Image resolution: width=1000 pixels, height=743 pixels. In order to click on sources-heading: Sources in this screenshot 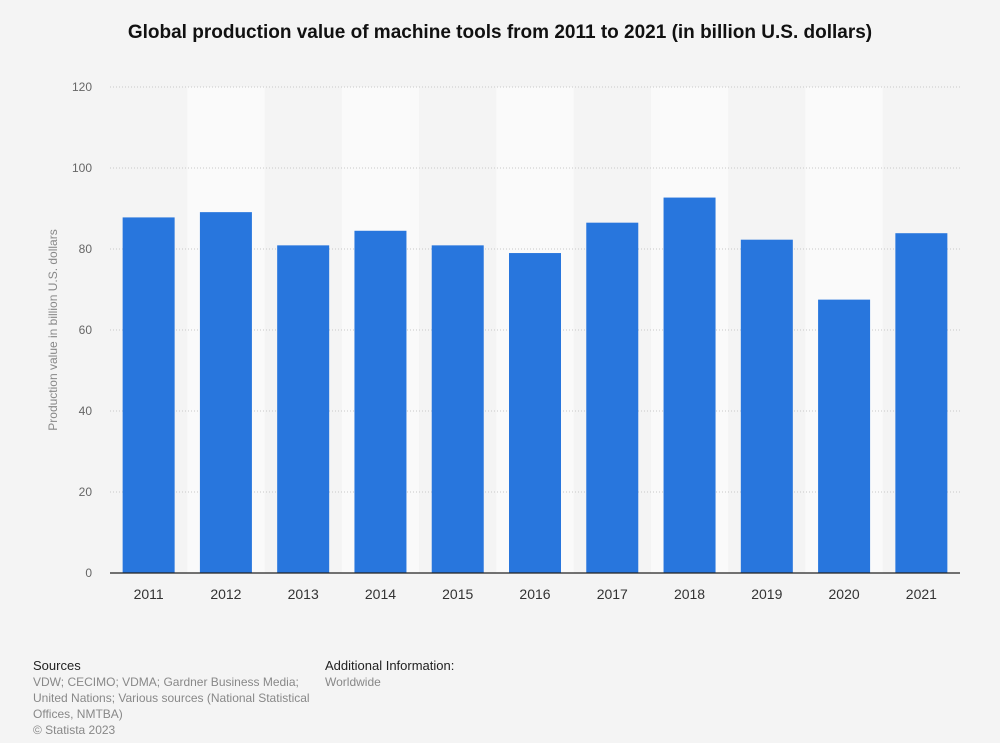, I will do `click(57, 665)`.